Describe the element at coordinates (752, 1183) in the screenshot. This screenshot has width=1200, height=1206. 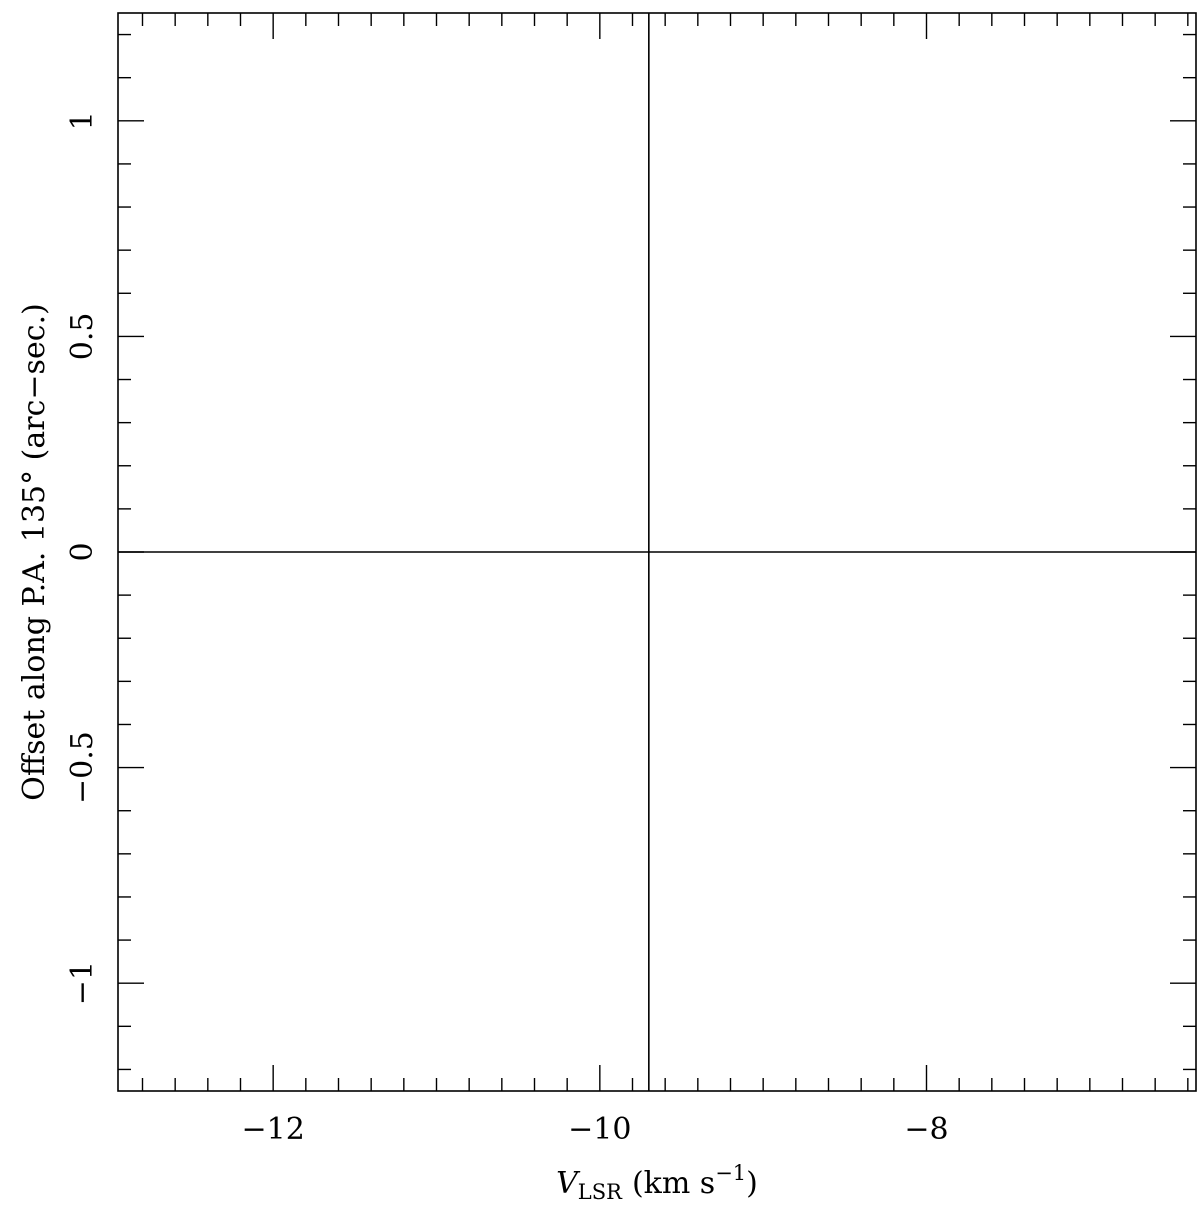
I see `x-axis-units-close: )` at that location.